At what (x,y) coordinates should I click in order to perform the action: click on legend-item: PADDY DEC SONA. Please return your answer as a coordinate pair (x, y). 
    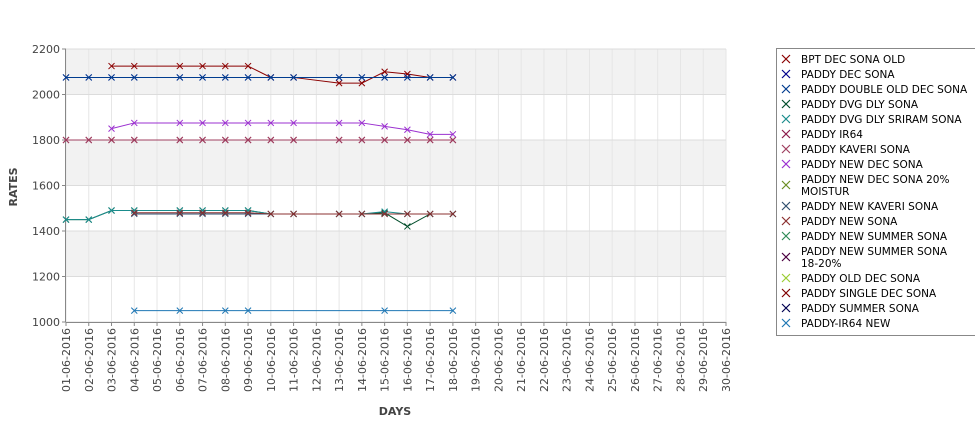
    Looking at the image, I should click on (838, 75).